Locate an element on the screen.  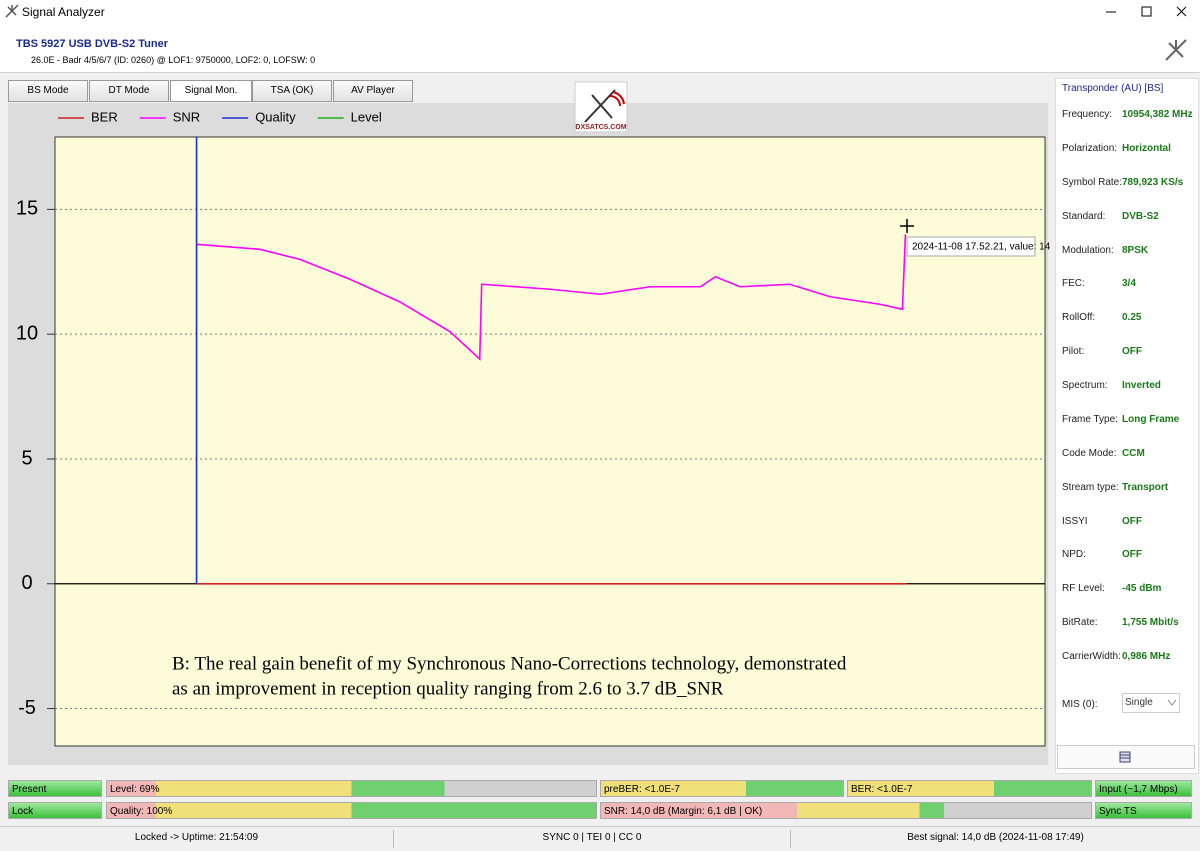
status-input: Input (~1,7 Mbps) is located at coordinates (1143, 788).